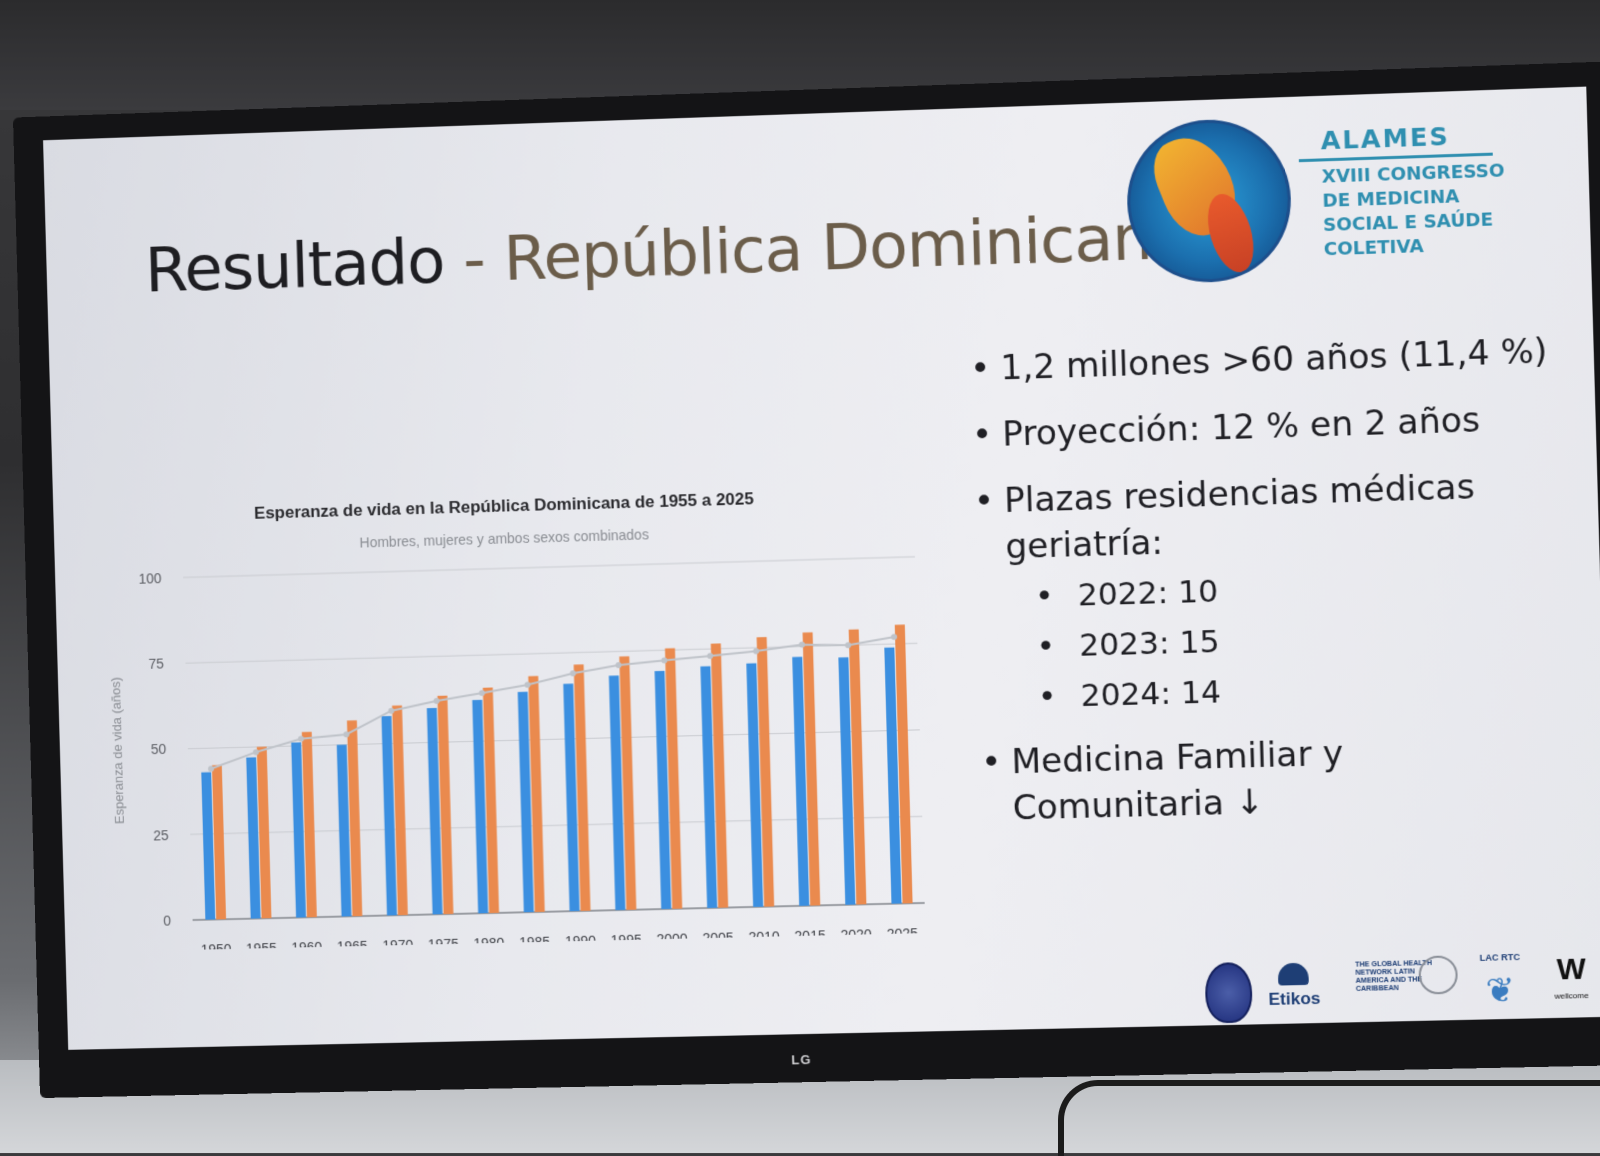  What do you see at coordinates (1571, 995) in the screenshot?
I see `wellcome-logo-name: wellcome` at bounding box center [1571, 995].